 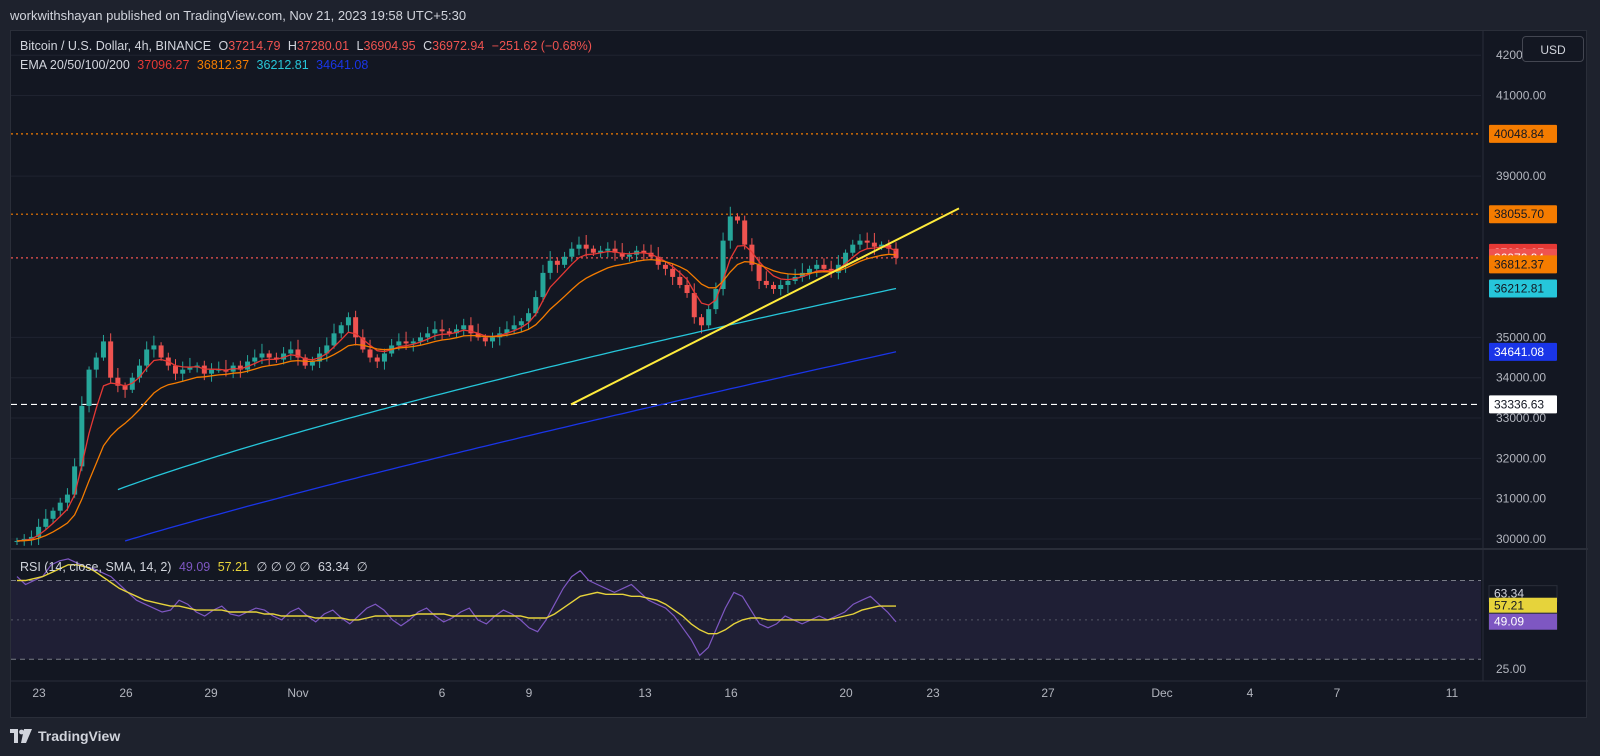 I want to click on ema100-value: 36212.81, so click(x=282, y=65).